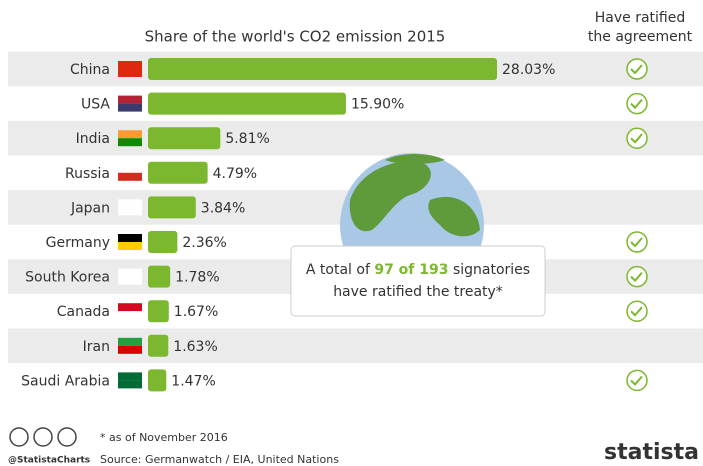  What do you see at coordinates (65, 381) in the screenshot?
I see `category-label: Saudi Arabia` at bounding box center [65, 381].